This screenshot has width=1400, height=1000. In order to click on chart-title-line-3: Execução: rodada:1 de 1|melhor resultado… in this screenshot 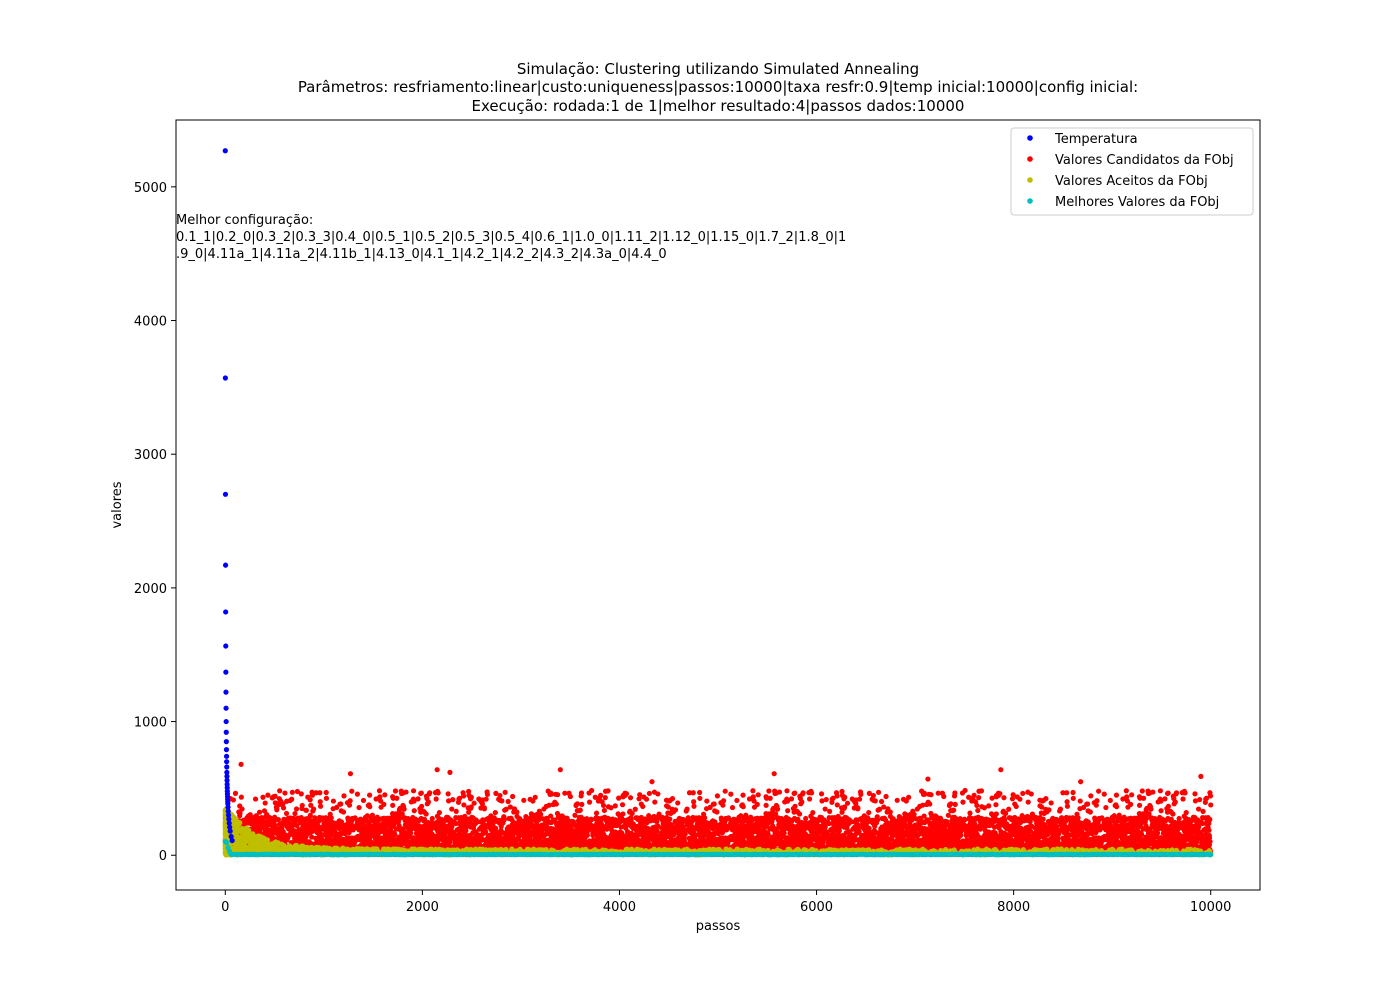, I will do `click(718, 106)`.